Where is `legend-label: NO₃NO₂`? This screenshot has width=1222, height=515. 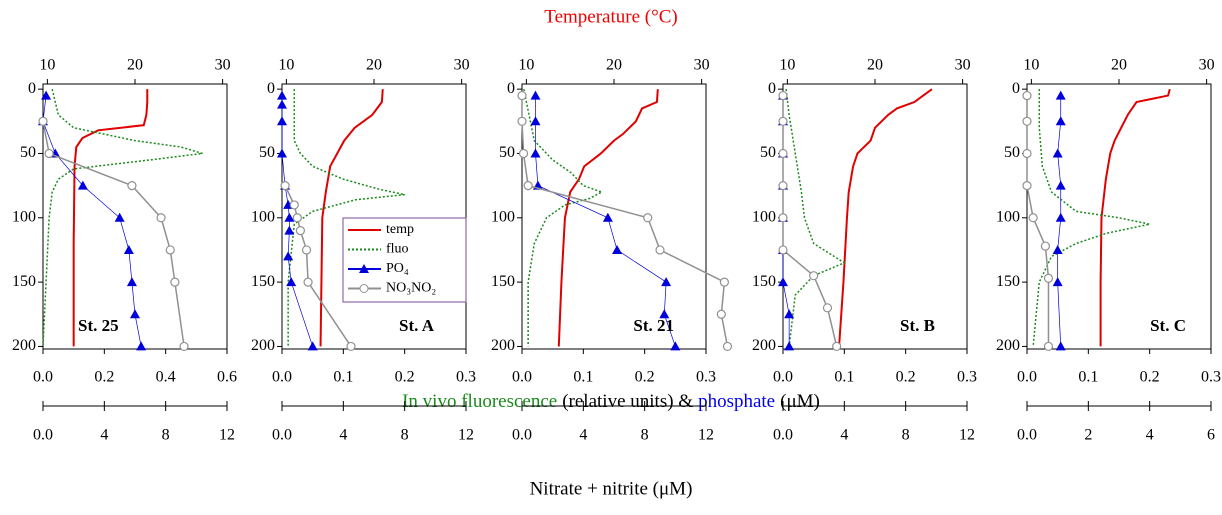
legend-label: NO₃NO₂ is located at coordinates (411, 288).